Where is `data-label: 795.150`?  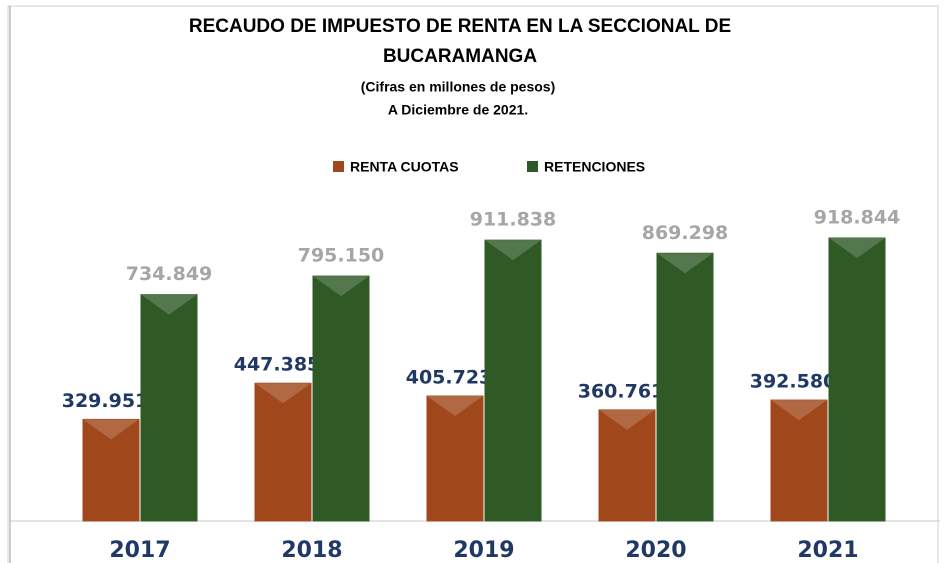 data-label: 795.150 is located at coordinates (341, 256).